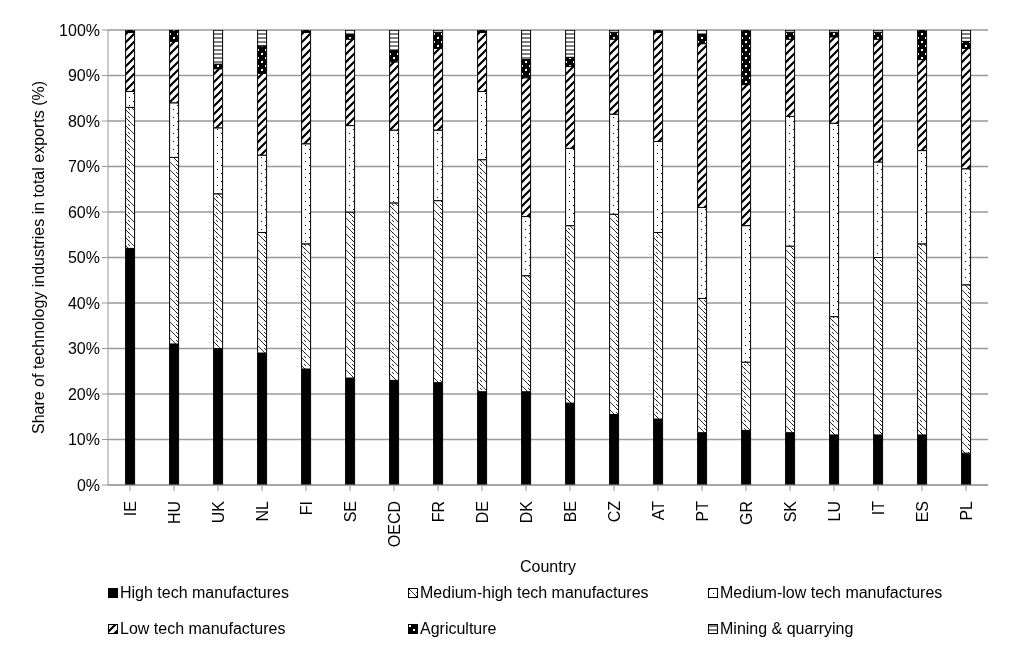  What do you see at coordinates (203, 629) in the screenshot?
I see `legend-label: Low tech manufactures` at bounding box center [203, 629].